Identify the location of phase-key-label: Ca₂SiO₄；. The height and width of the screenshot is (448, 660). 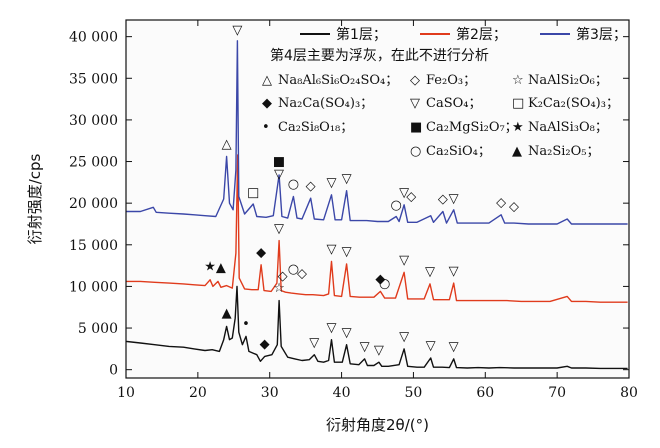
(458, 151).